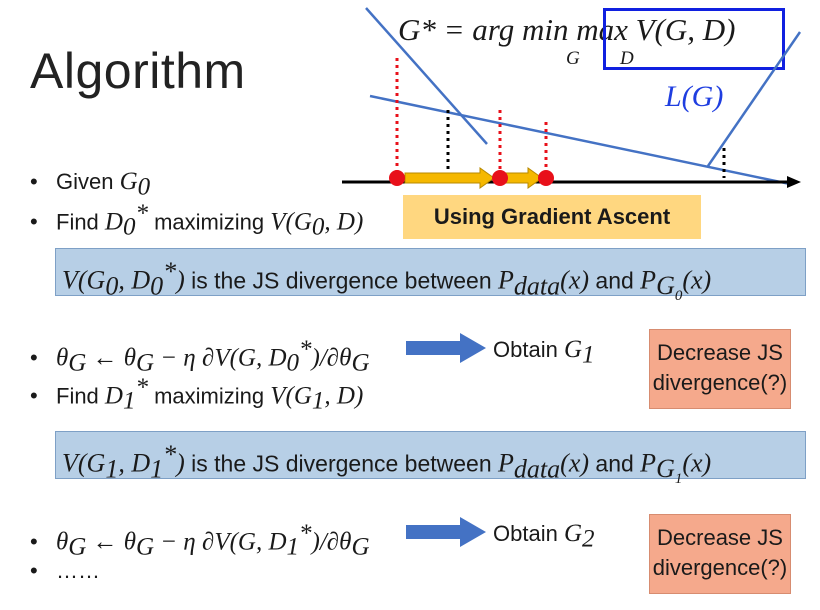 The image size is (820, 610). What do you see at coordinates (694, 96) in the screenshot?
I see `curve-label: L(G)` at bounding box center [694, 96].